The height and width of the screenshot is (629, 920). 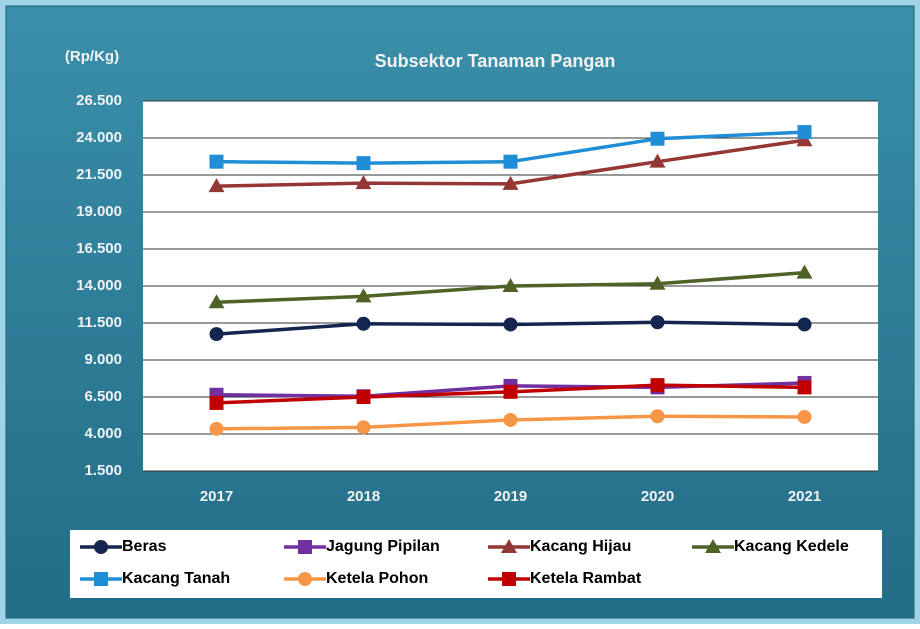 What do you see at coordinates (216, 496) in the screenshot?
I see `x-tick-label: 2017` at bounding box center [216, 496].